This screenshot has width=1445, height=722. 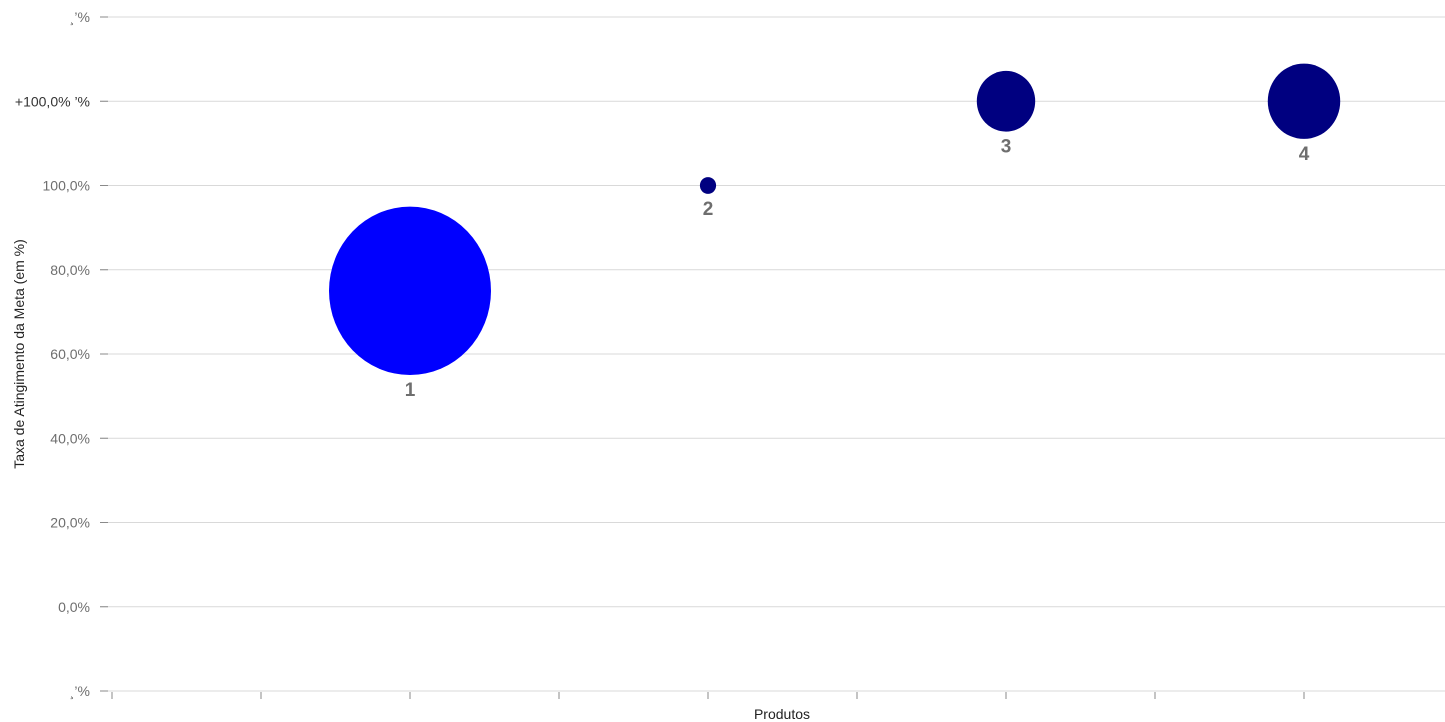 What do you see at coordinates (66, 186) in the screenshot?
I see `y-tick-label: 100,0%` at bounding box center [66, 186].